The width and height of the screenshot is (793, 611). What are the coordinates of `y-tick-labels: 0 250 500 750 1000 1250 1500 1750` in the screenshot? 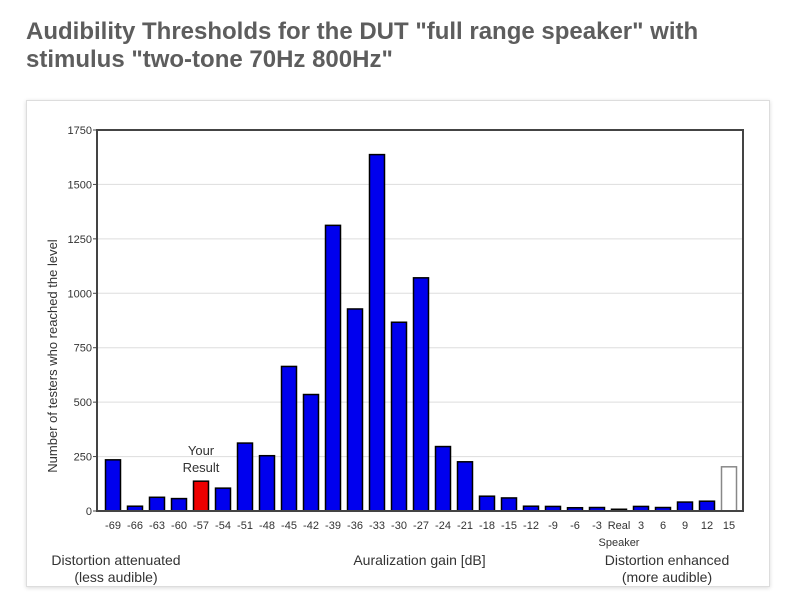 It's located at (80, 321).